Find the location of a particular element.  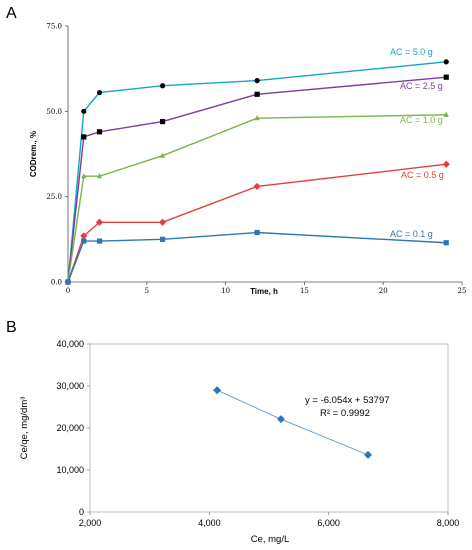

series-line is located at coordinates (257, 257).